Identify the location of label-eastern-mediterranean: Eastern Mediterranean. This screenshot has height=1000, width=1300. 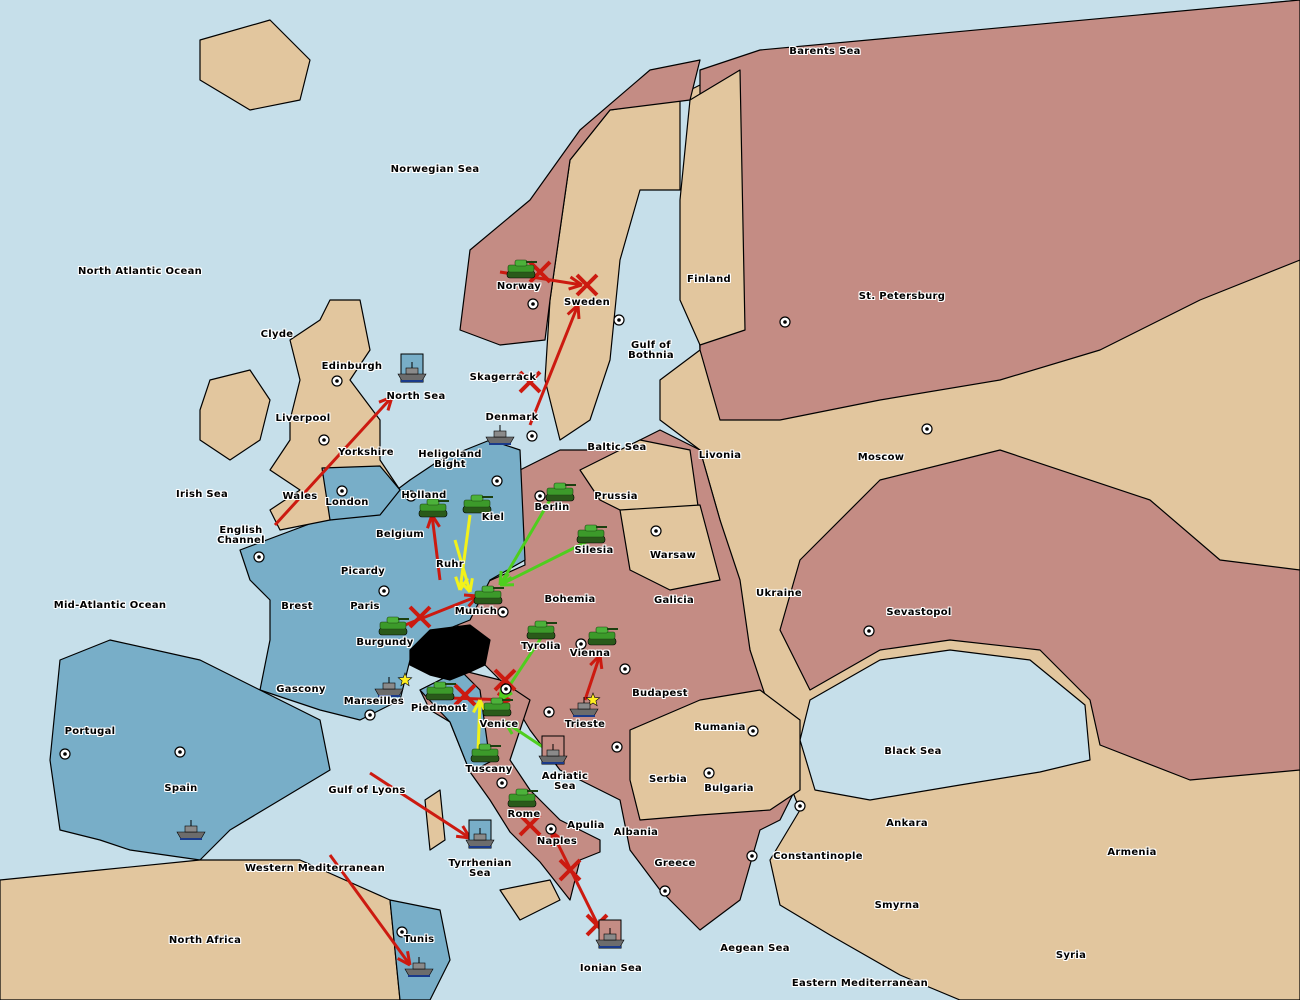
(860, 983).